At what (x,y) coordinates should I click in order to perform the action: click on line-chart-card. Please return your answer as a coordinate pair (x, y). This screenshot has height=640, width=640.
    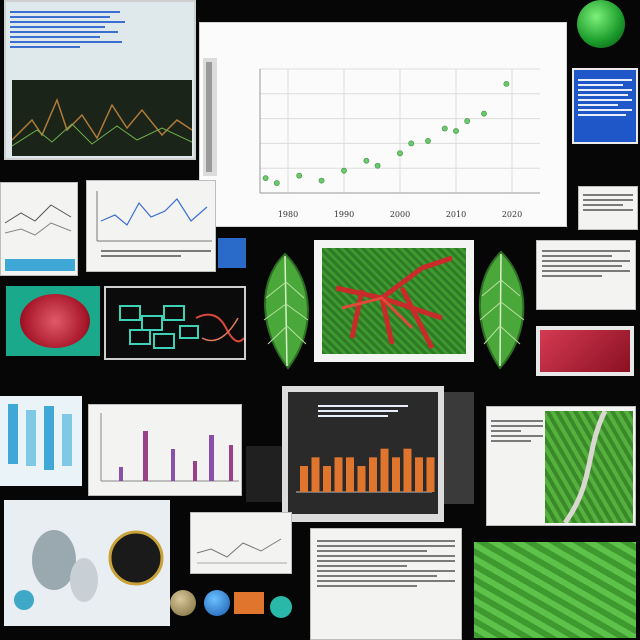
    Looking at the image, I should click on (151, 226).